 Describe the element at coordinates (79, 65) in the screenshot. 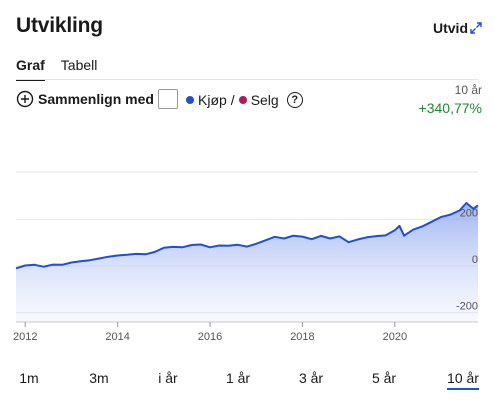

I see `tab-tabell: Tabell` at that location.